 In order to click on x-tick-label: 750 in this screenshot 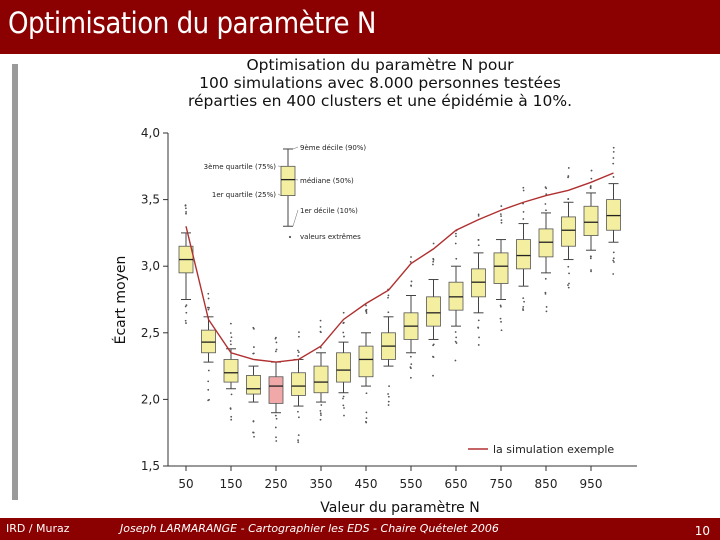, I will do `click(501, 484)`.